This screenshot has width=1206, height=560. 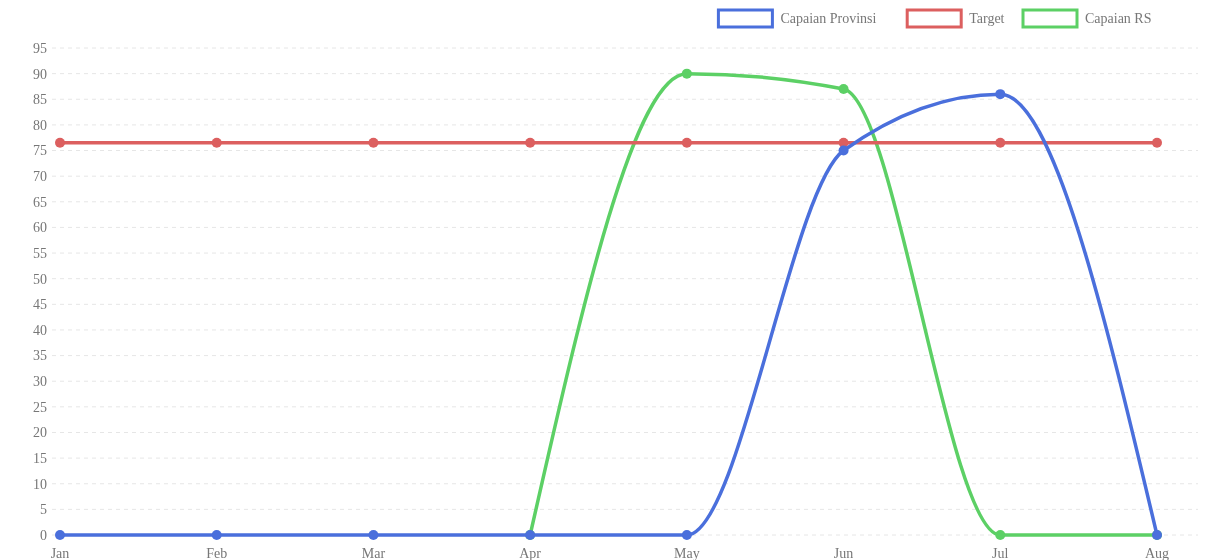 I want to click on legend-label: Capaian Provinsi, so click(x=828, y=18).